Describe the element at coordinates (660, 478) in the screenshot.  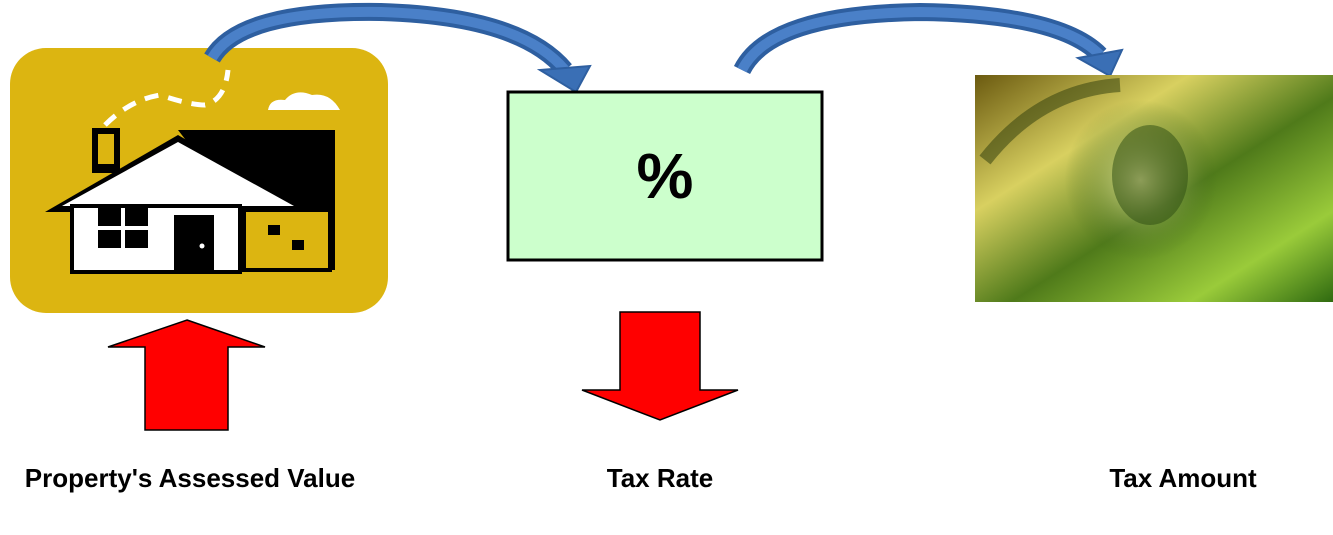
I see `step-label: Tax Rate` at that location.